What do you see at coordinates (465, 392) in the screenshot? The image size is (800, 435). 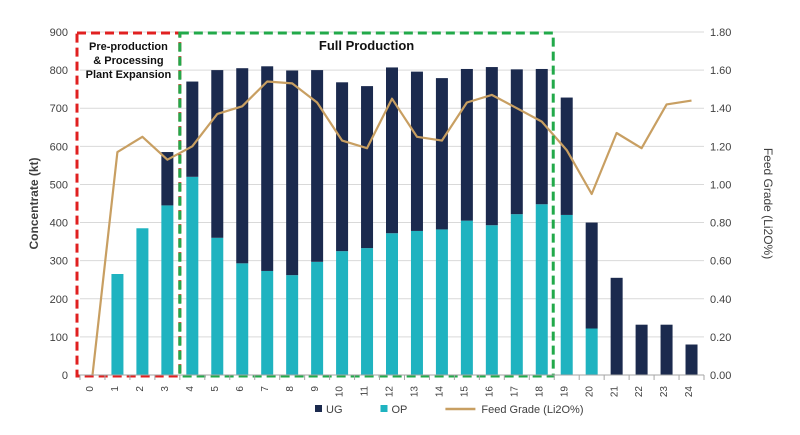 I see `x-tick-label: 15` at bounding box center [465, 392].